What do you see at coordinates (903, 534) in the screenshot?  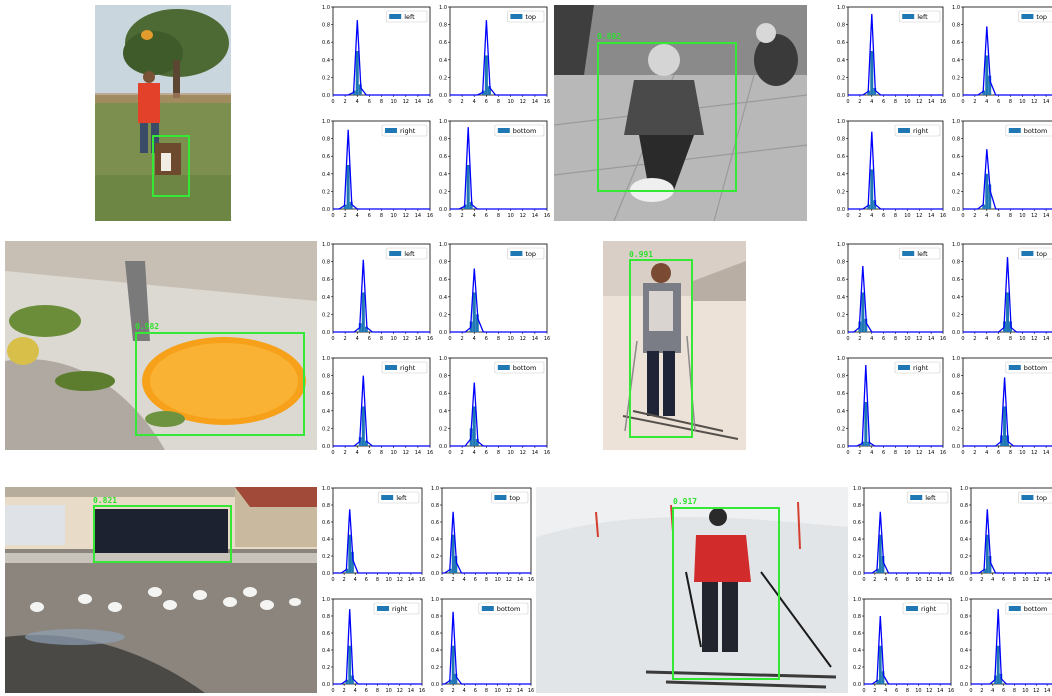 I see `panel-left: 0.2 0.4 0.6 0.8 1.0 0.00 2 4 6 8 10 12 14 16 left` at bounding box center [903, 534].